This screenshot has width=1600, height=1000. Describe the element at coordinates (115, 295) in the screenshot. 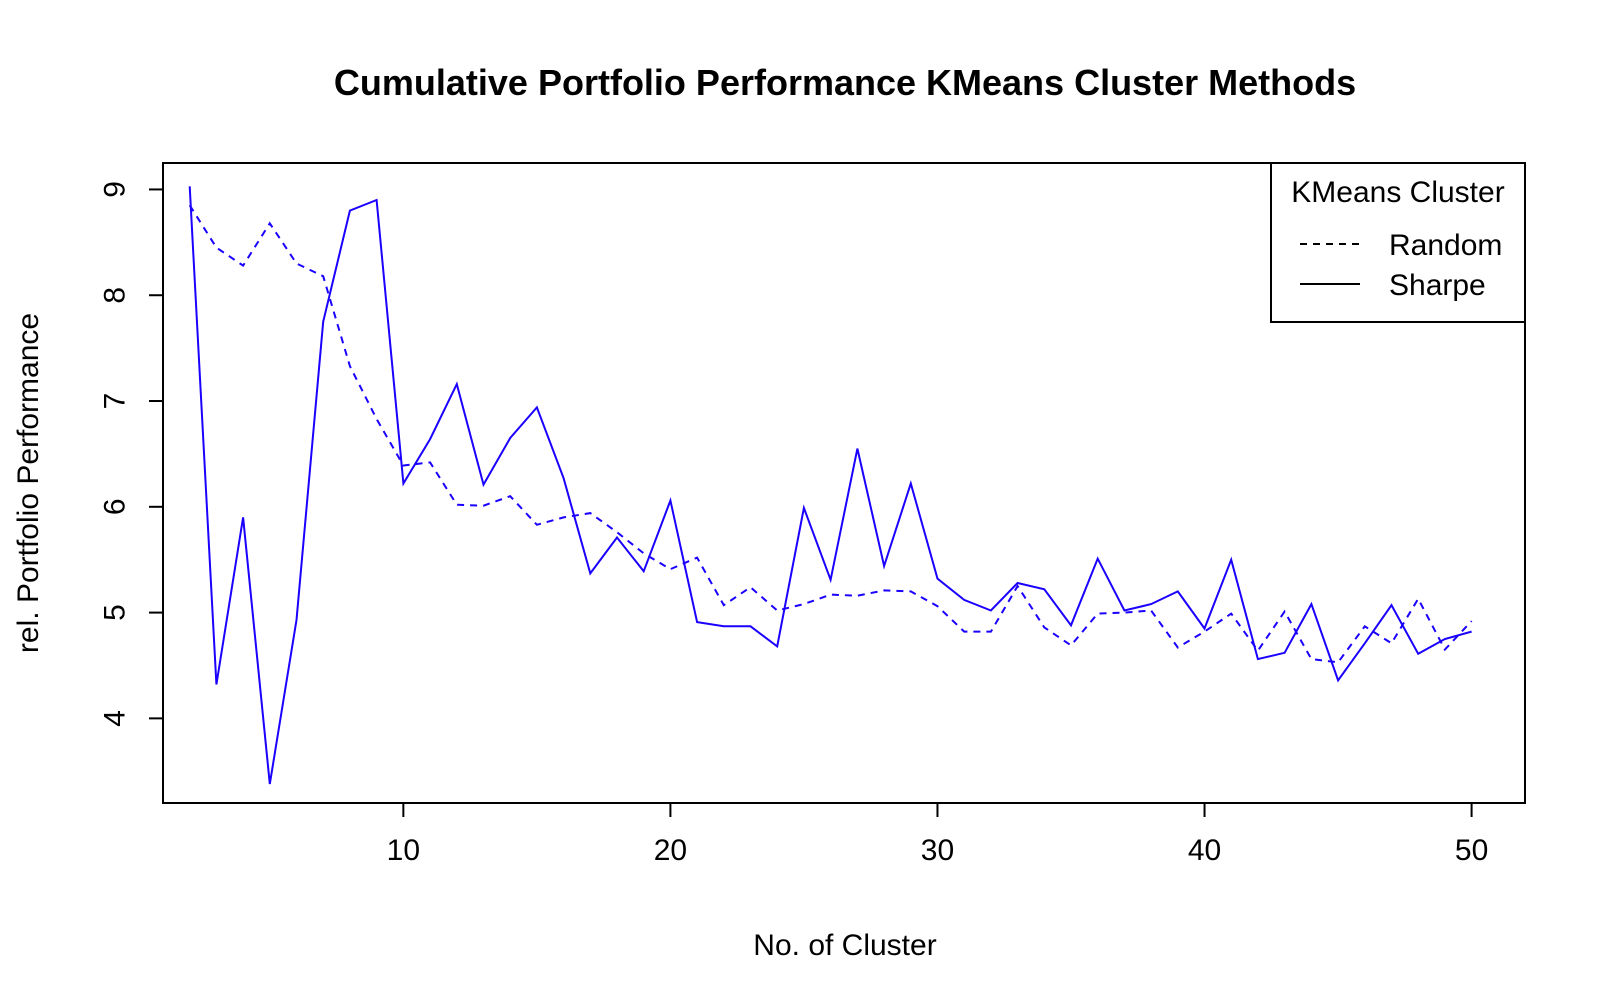

I see `y-tick-label: 8` at that location.